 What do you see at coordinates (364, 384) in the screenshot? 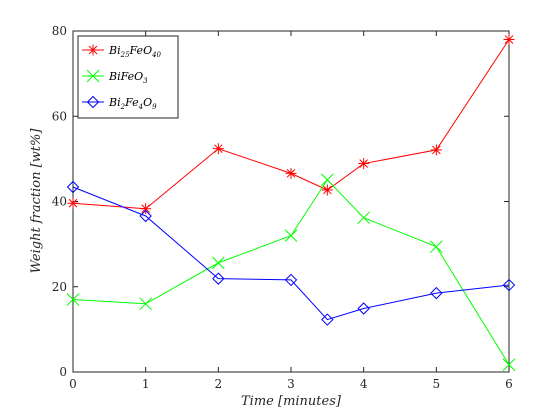
I see `x-tick-label: 4` at bounding box center [364, 384].